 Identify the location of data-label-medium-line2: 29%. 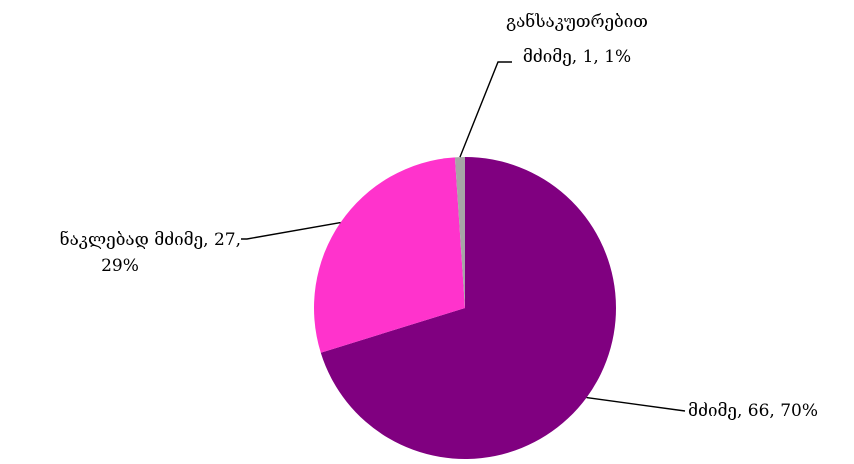
(120, 266).